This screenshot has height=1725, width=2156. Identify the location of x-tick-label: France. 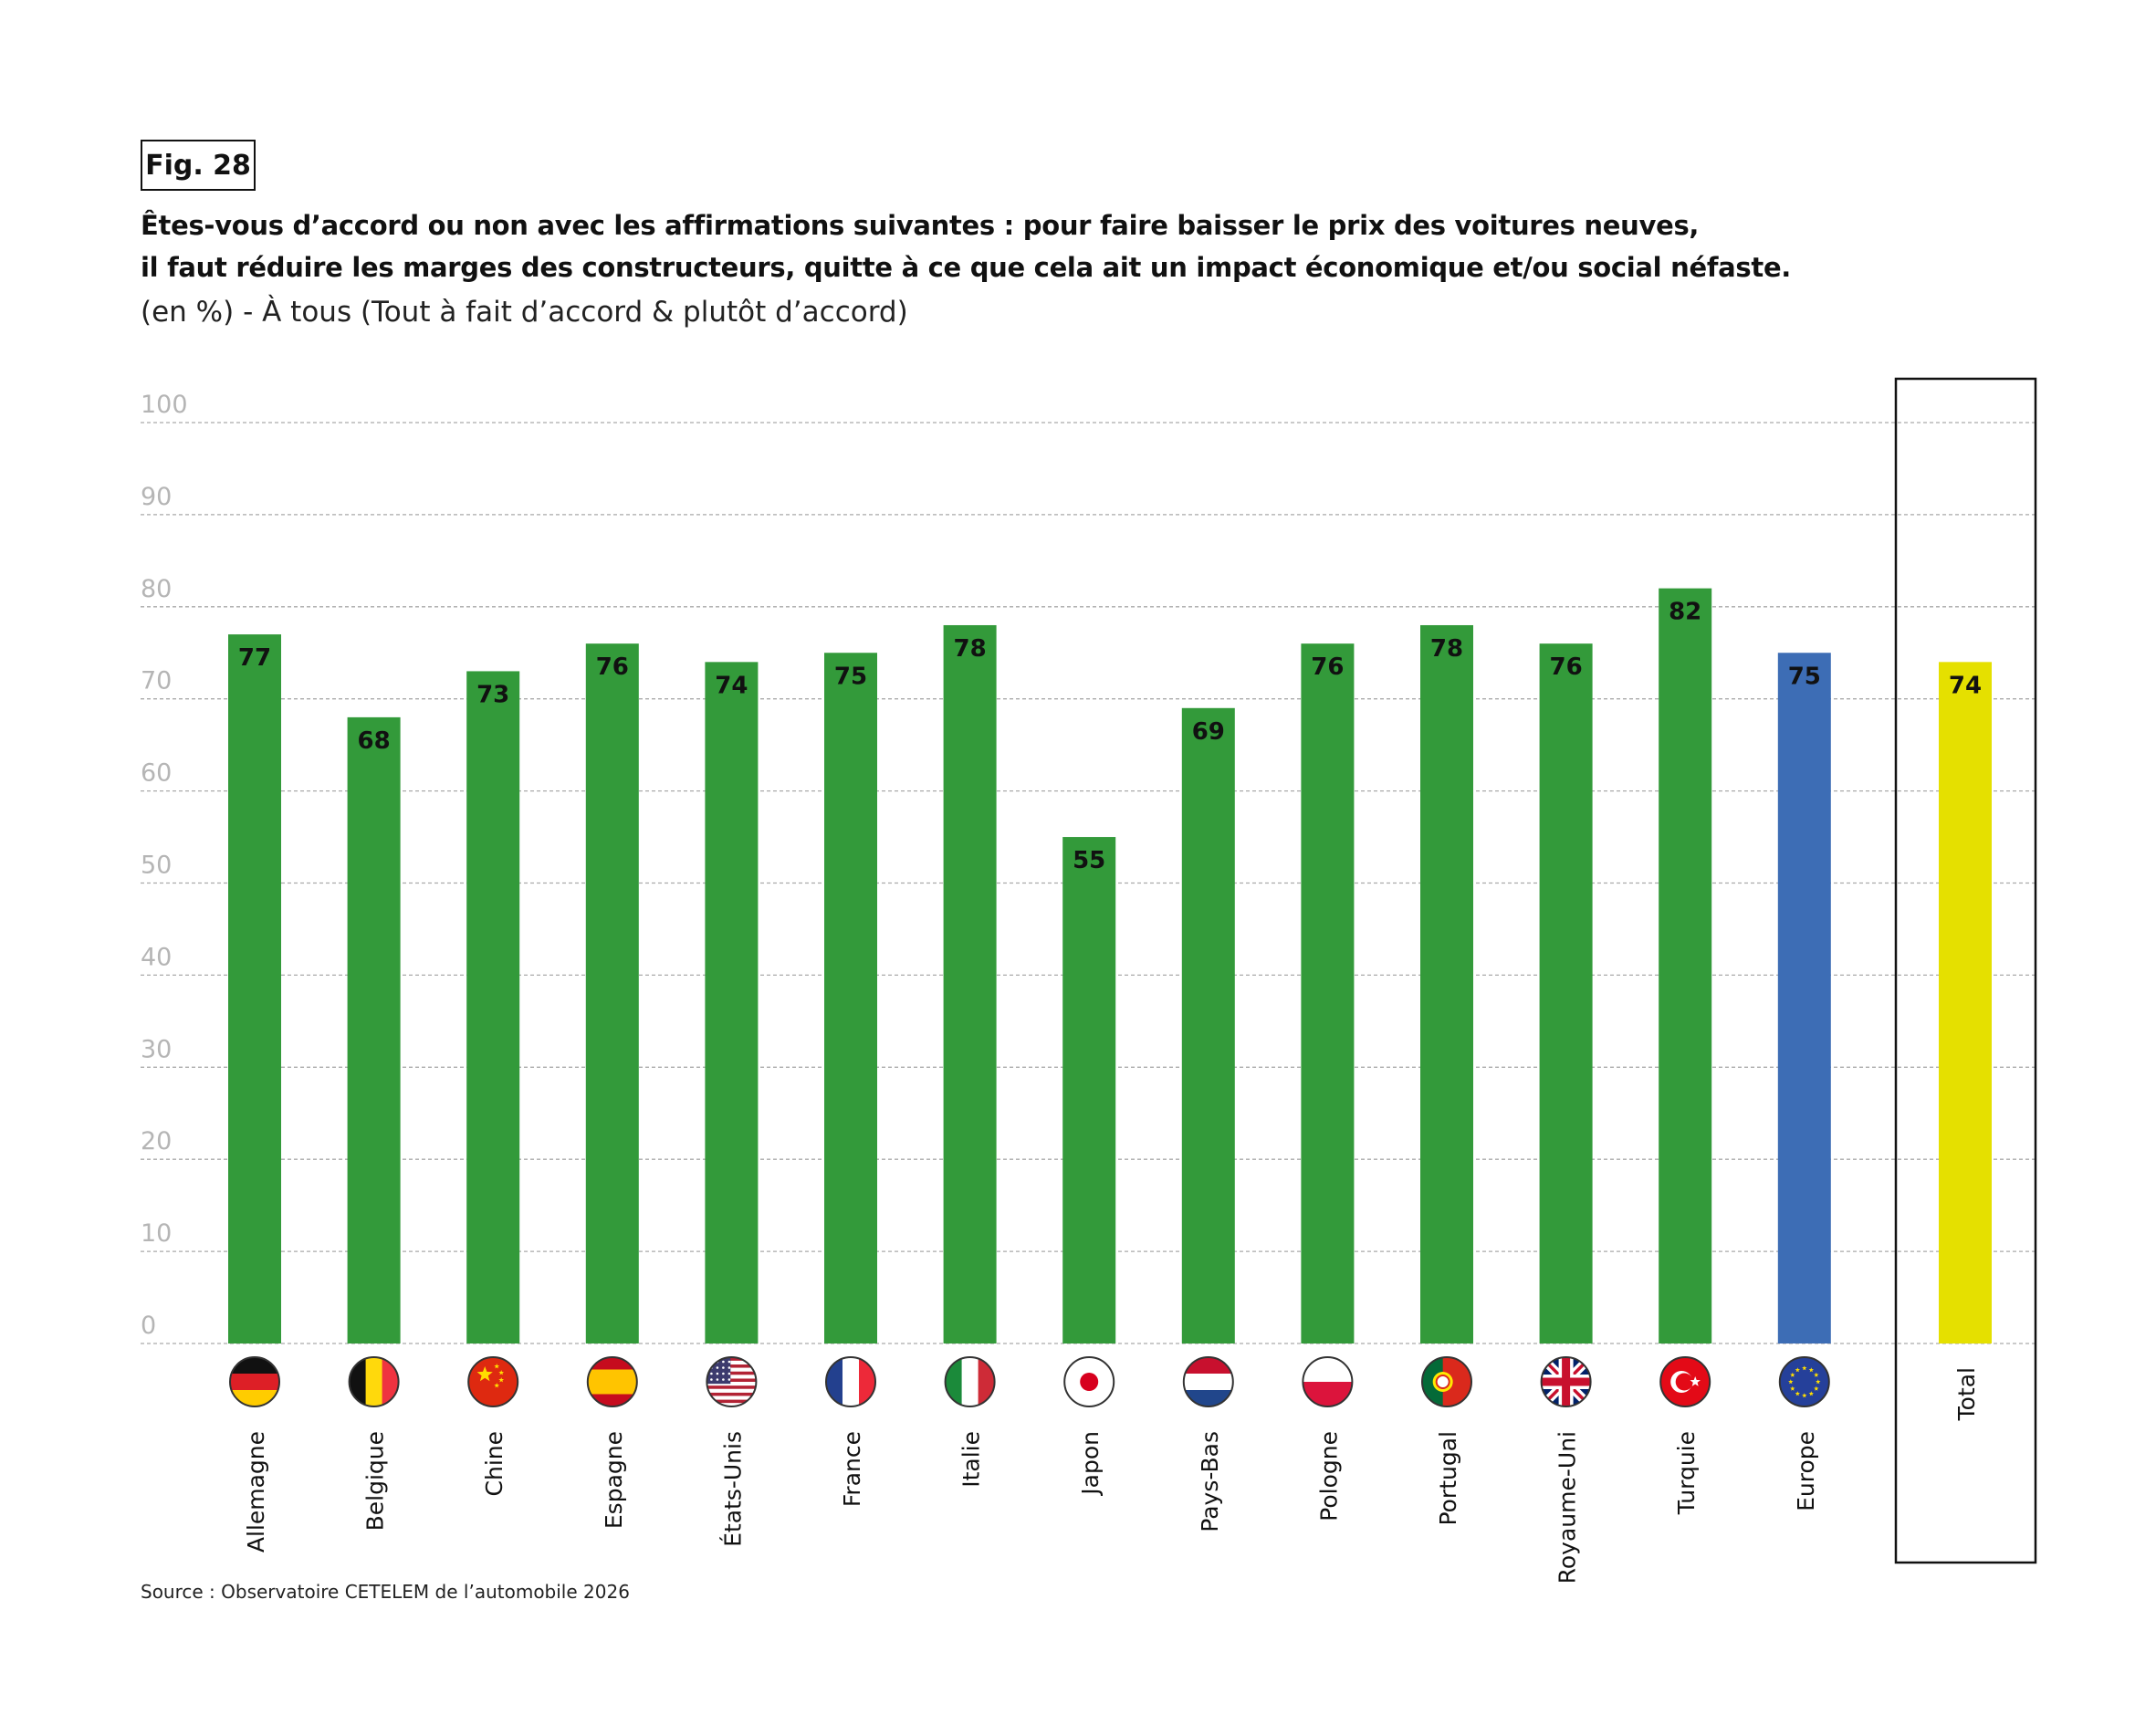
(852, 1469).